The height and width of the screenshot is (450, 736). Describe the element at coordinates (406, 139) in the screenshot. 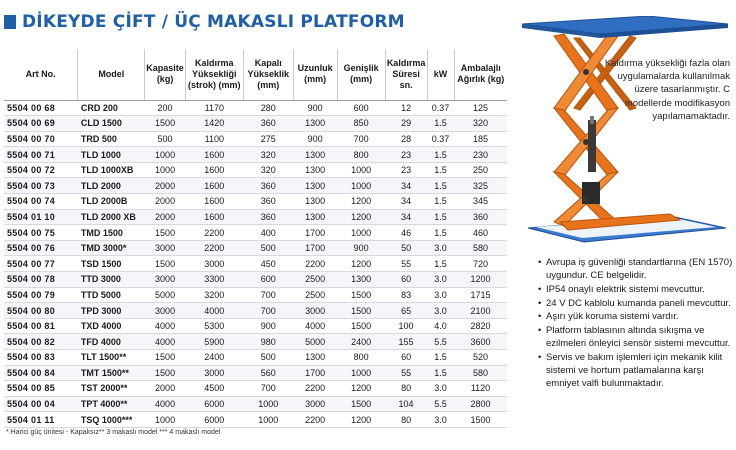

I see `value-cell: 28` at that location.